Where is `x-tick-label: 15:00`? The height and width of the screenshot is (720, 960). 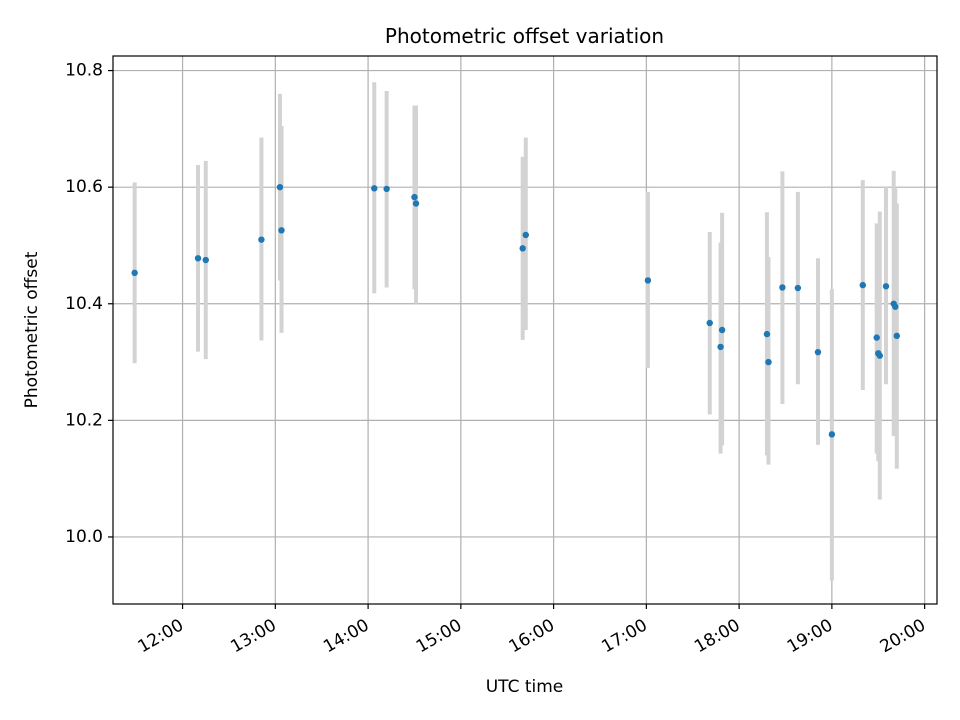 x-tick-label: 15:00 is located at coordinates (439, 636).